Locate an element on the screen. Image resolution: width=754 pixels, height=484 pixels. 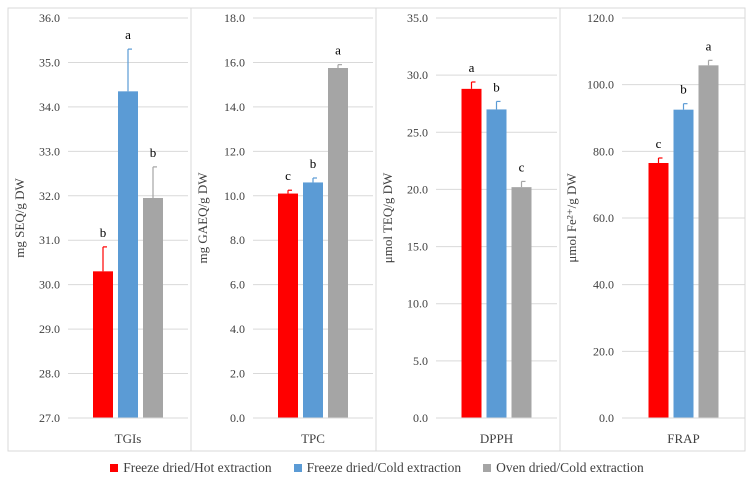
y-tick-label: 18.0 is located at coordinates (234, 18).